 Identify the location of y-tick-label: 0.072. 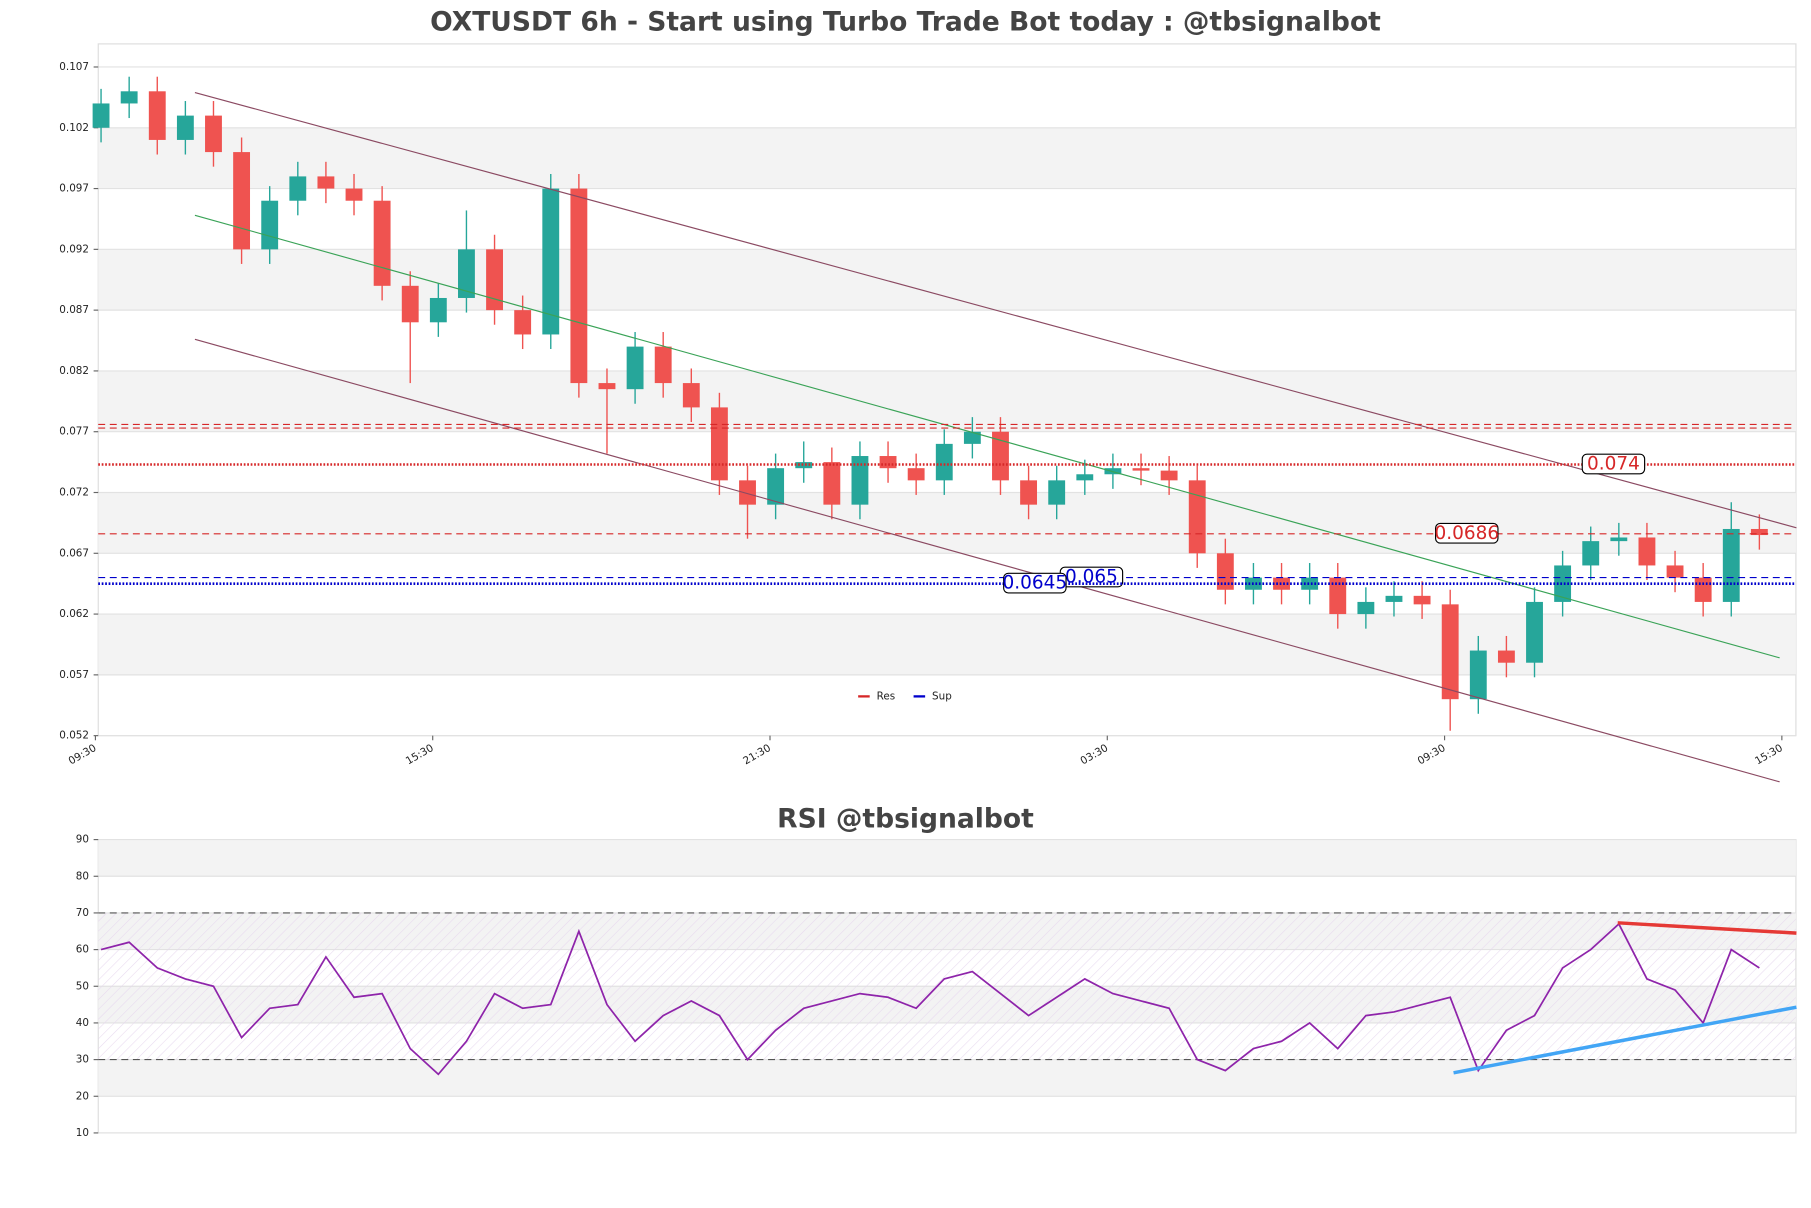
(74, 493).